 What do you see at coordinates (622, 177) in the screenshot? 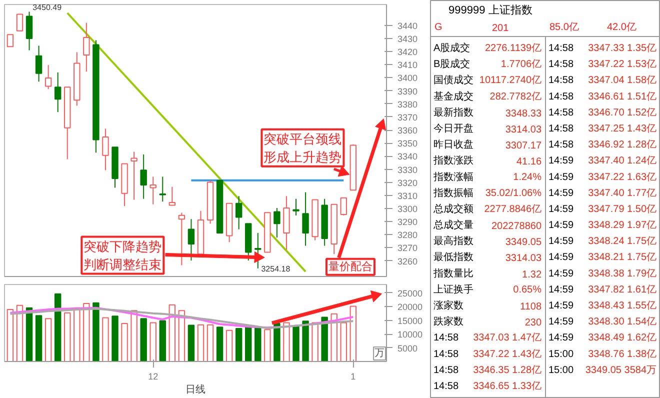
I see `text: 3347.22 1.63亿` at bounding box center [622, 177].